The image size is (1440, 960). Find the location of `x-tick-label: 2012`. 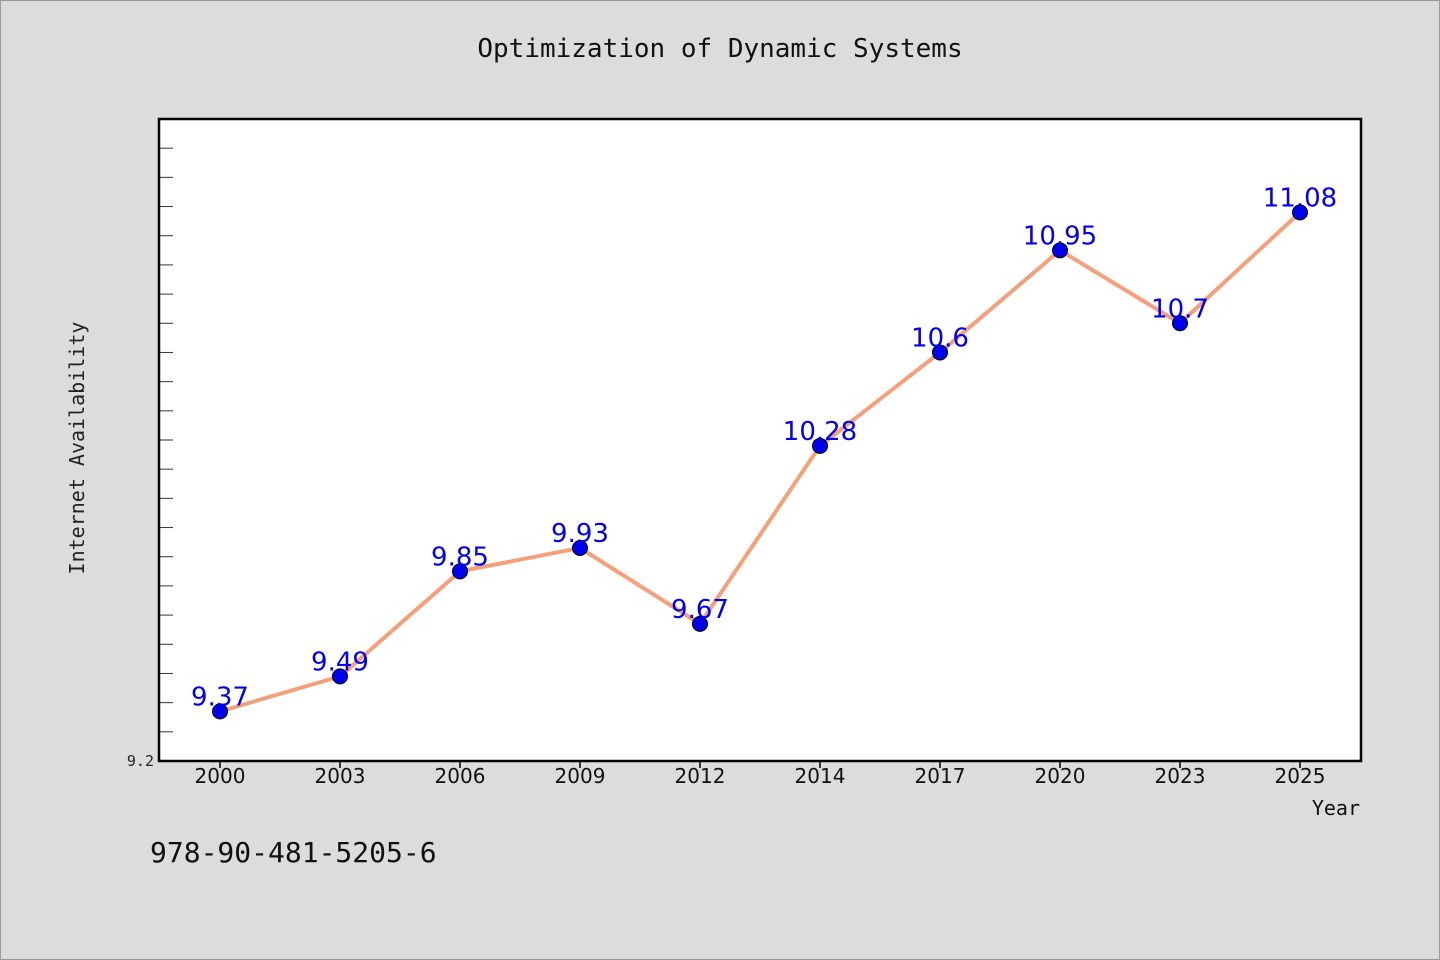

x-tick-label: 2012 is located at coordinates (700, 776).